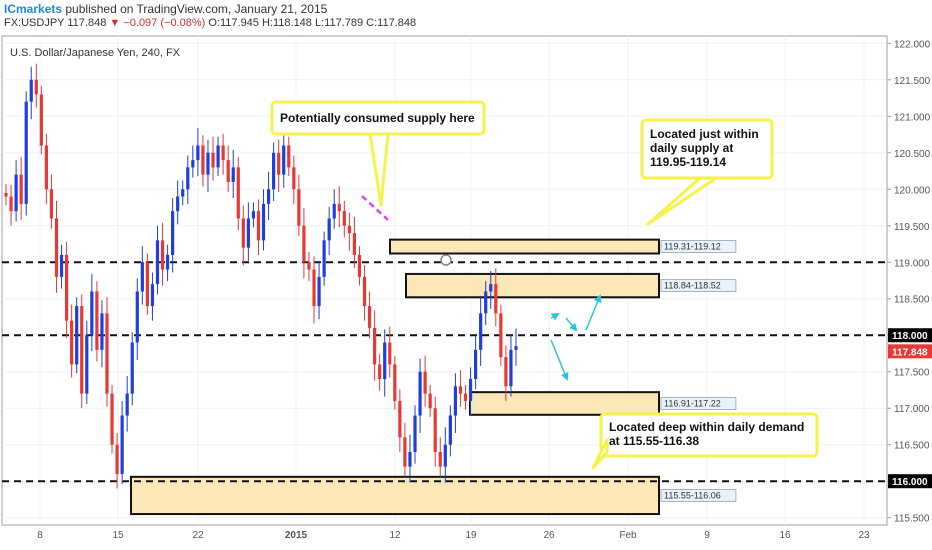 This screenshot has height=550, width=932. I want to click on zone-label: 119.31-119.12, so click(692, 247).